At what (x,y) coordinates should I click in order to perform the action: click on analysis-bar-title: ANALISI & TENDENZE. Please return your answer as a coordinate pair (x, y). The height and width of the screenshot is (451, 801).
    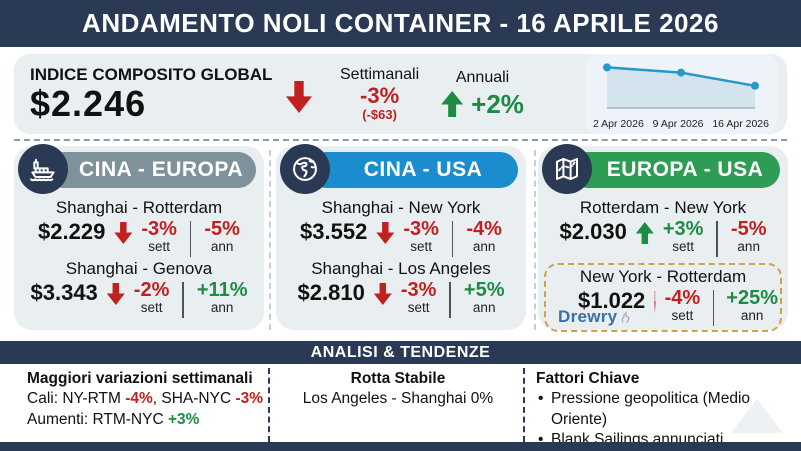
    Looking at the image, I should click on (400, 352).